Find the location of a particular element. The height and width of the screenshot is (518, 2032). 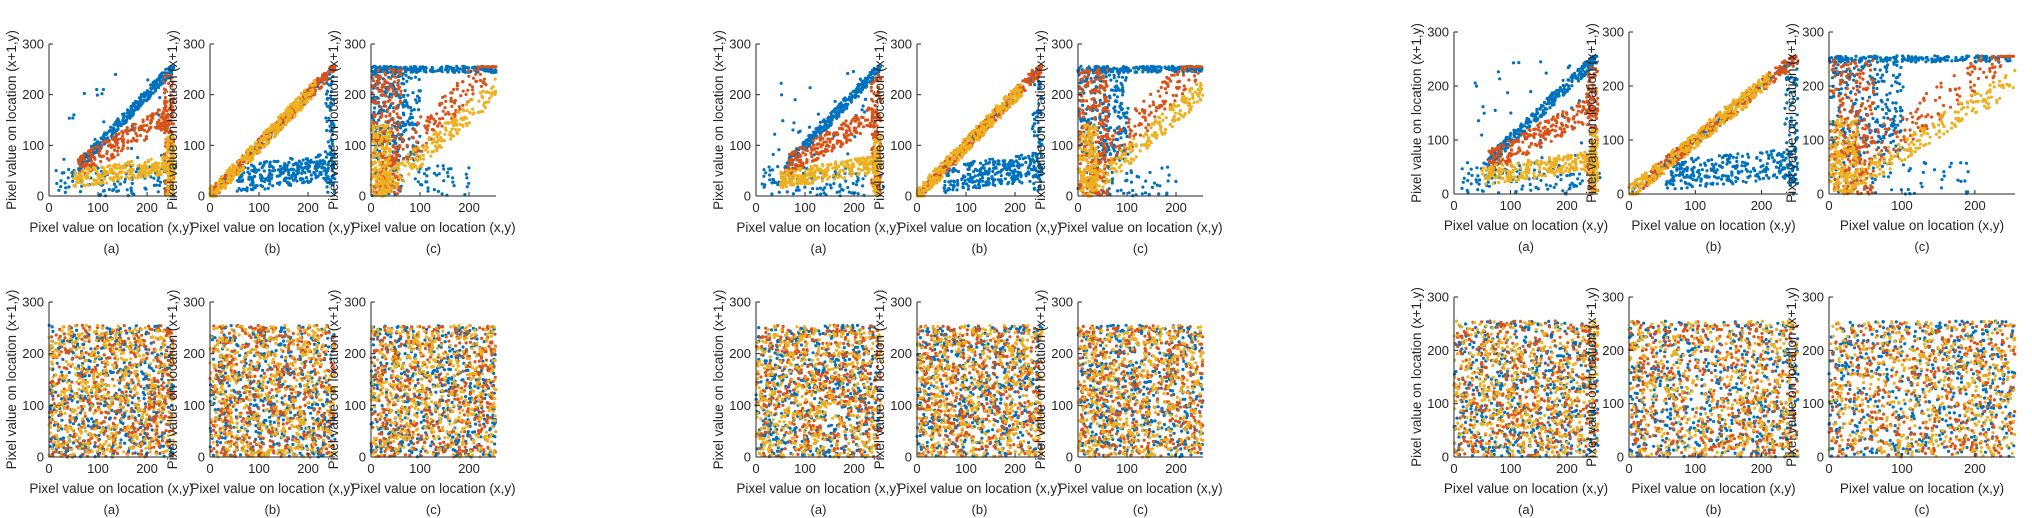

y-axis-label: Pixel value on location (x+1,y) is located at coordinates (172, 120).